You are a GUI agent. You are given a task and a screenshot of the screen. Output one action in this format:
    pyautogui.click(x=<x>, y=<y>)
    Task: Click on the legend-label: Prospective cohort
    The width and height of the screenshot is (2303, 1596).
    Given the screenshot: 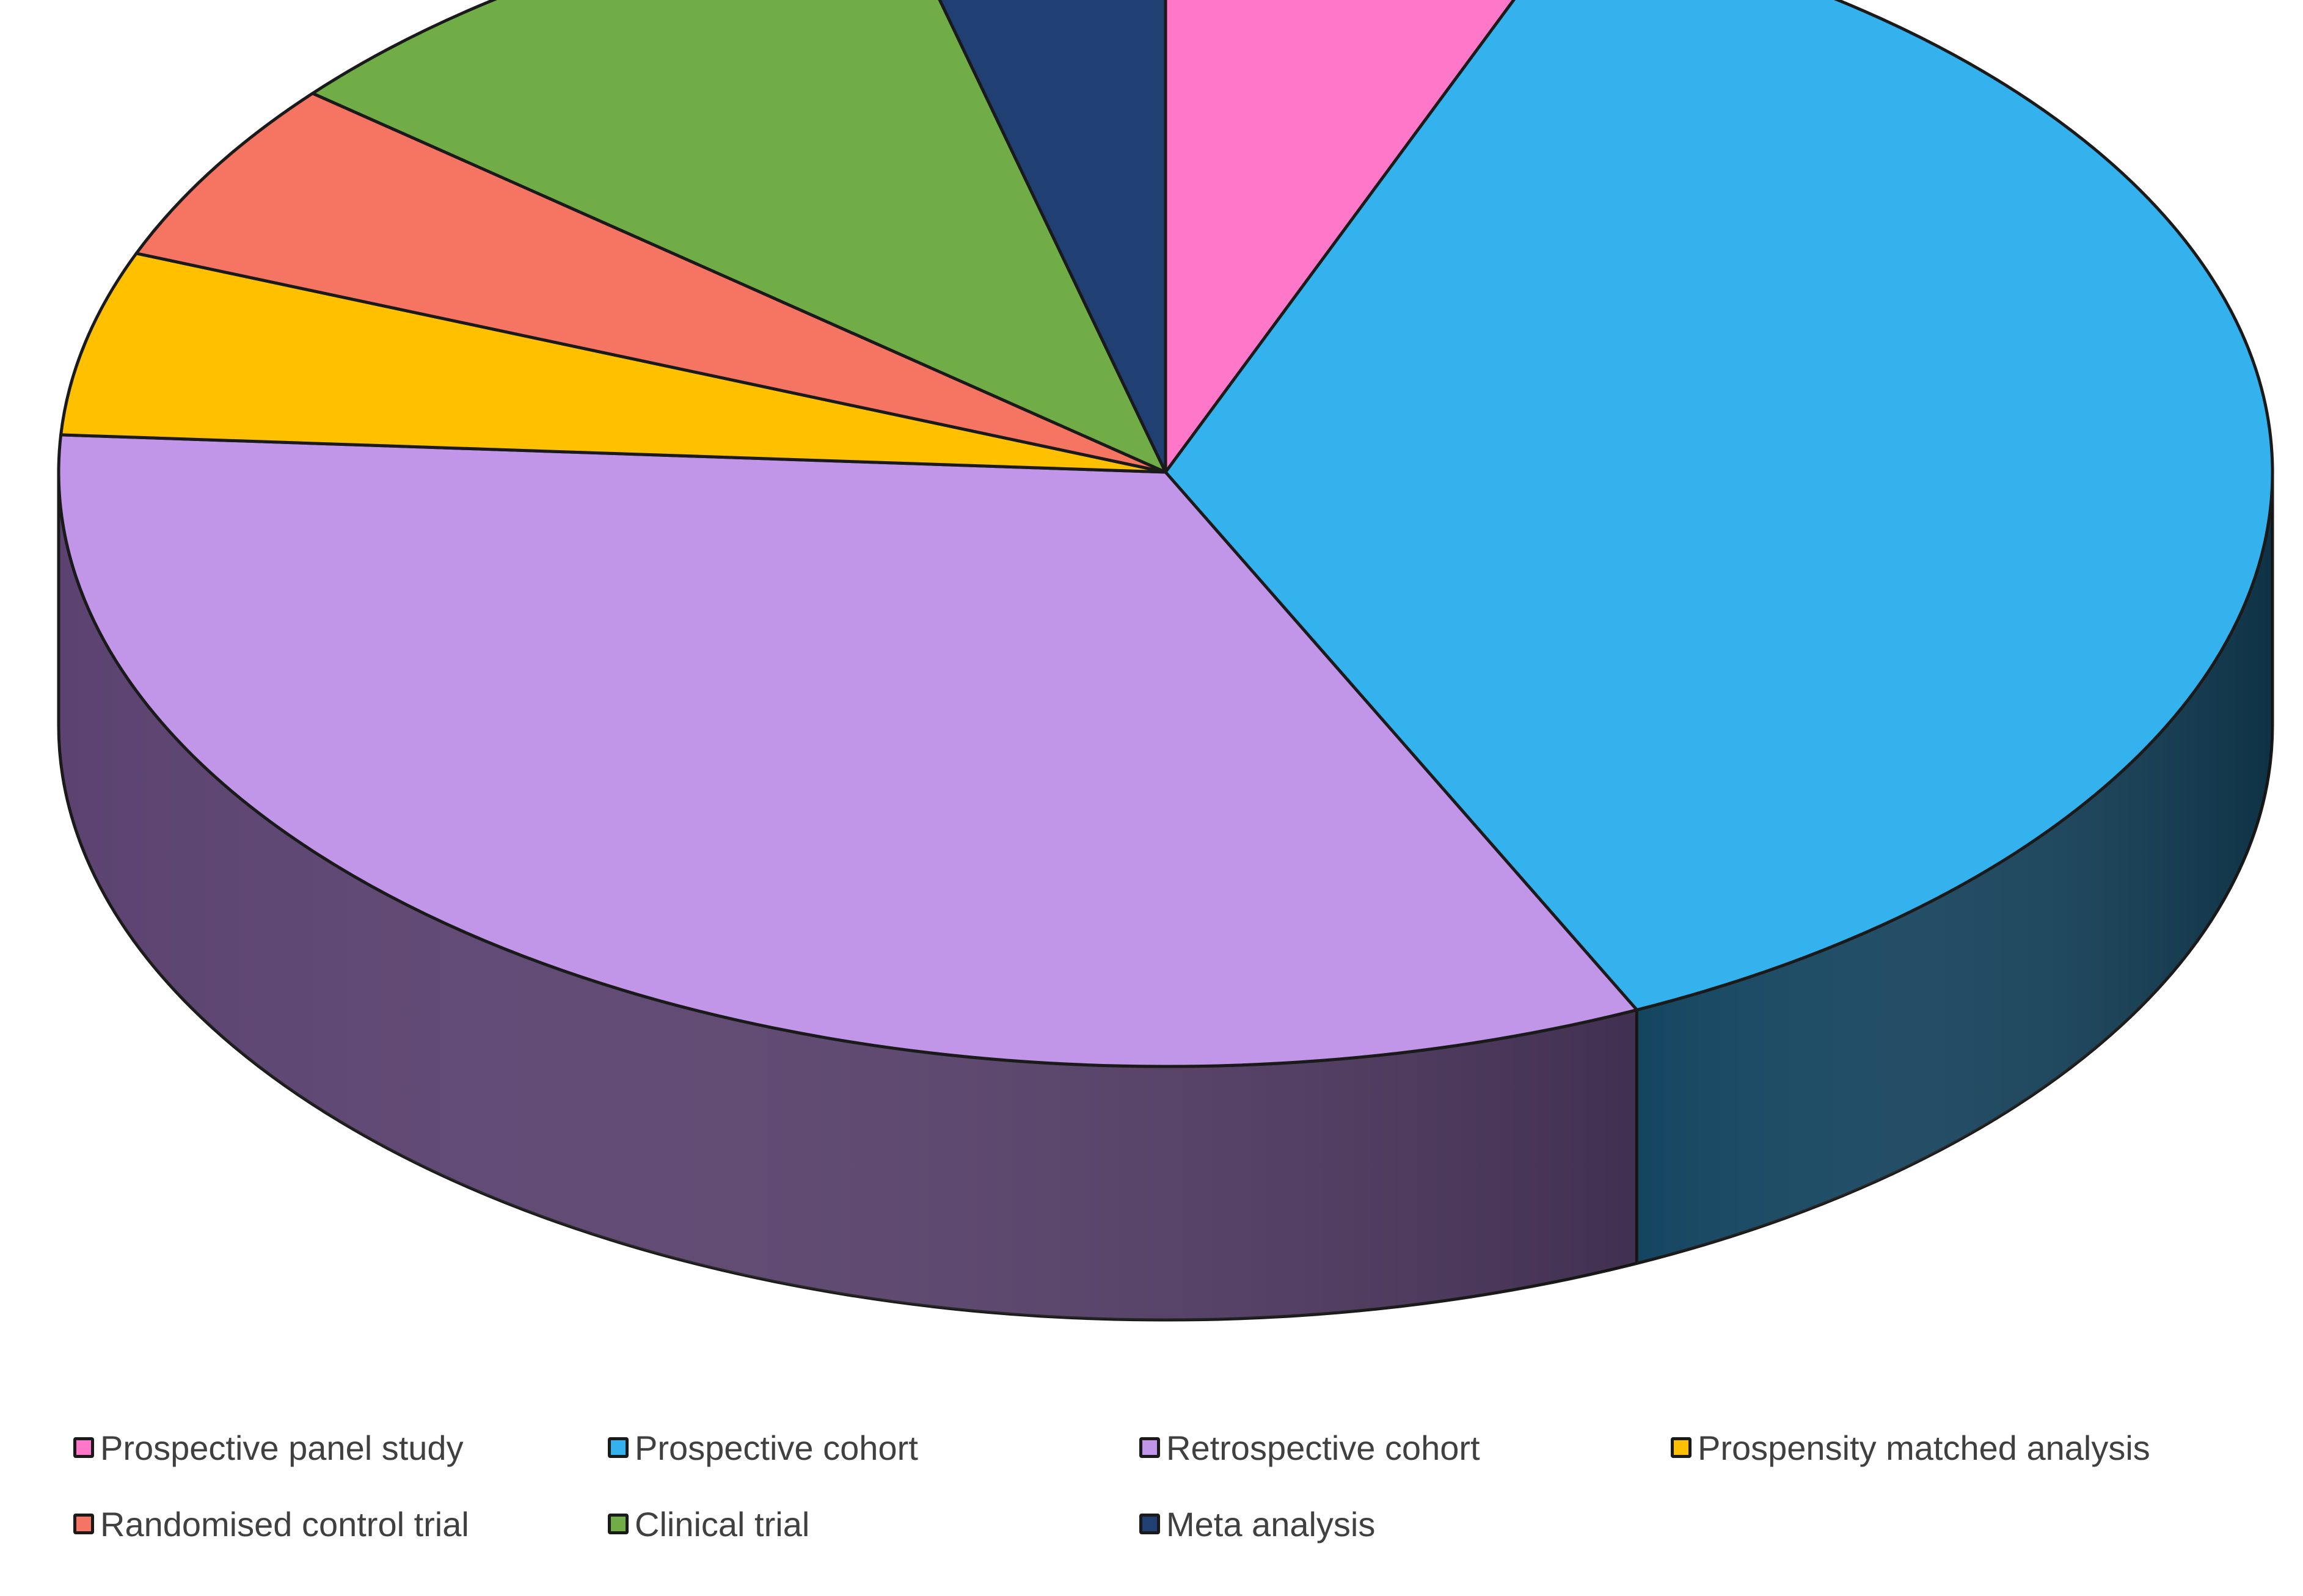 What is the action you would take?
    pyautogui.click(x=776, y=1447)
    